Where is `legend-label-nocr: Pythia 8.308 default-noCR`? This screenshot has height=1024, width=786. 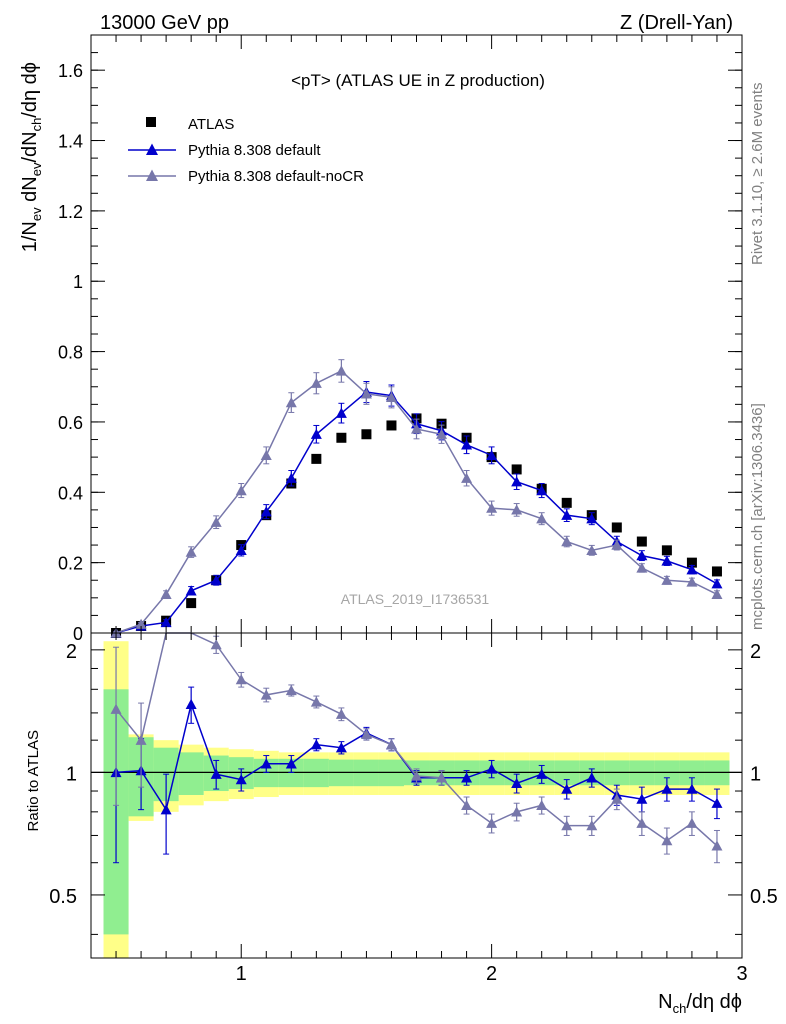 legend-label-nocr: Pythia 8.308 default-noCR is located at coordinates (276, 176).